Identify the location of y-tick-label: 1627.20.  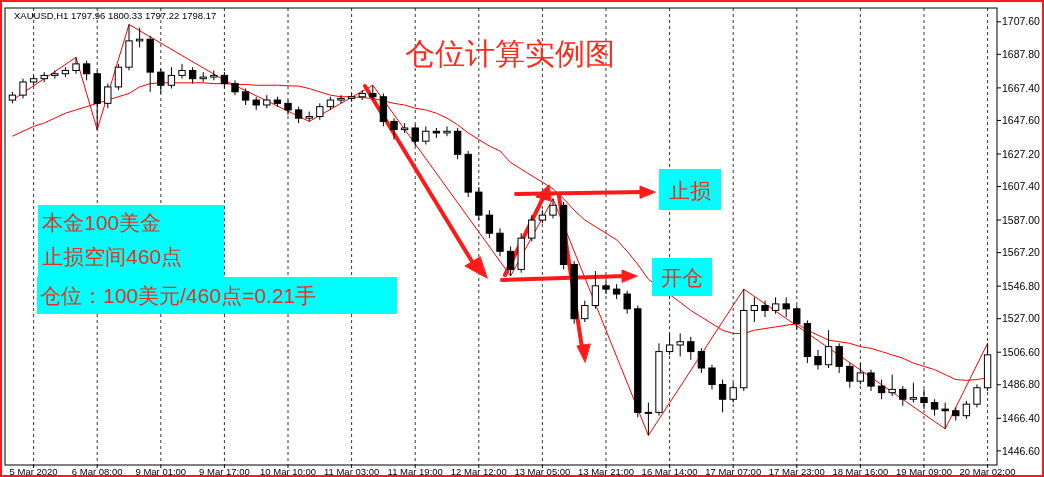
(1021, 153).